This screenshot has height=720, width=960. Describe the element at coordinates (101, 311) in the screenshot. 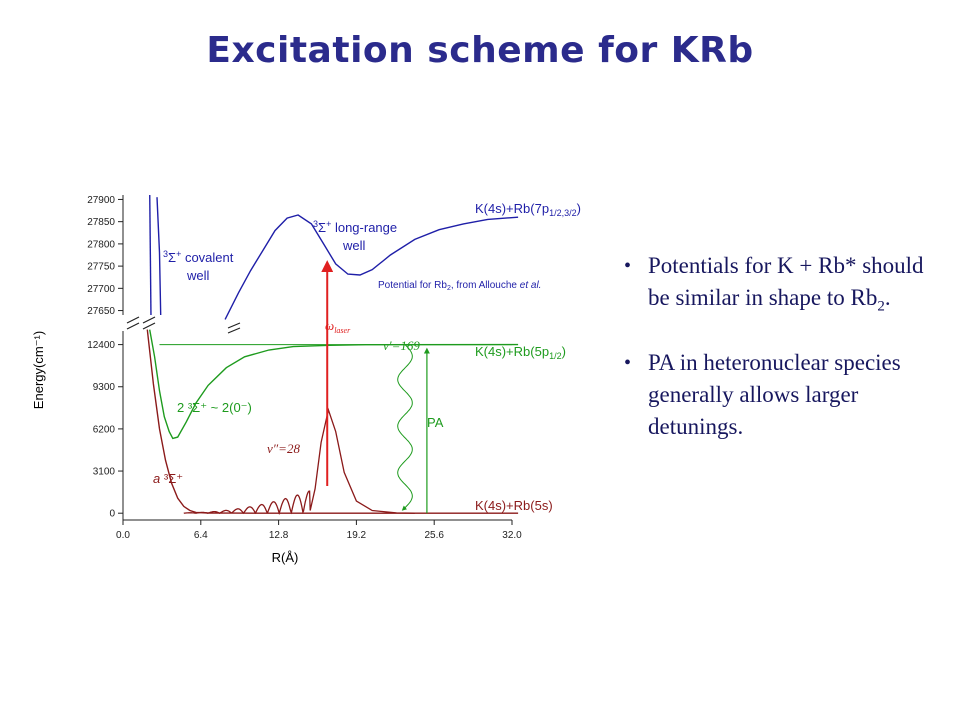

I see `y-tick-label: 27650` at that location.